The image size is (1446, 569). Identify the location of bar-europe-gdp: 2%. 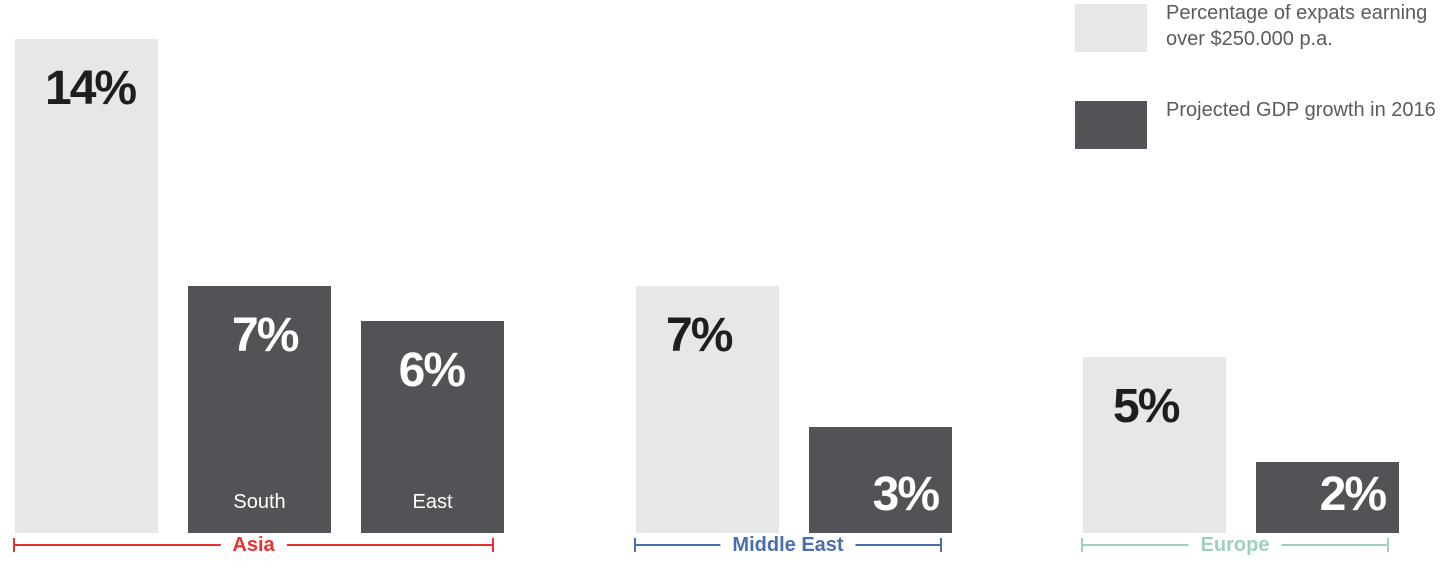
(1327, 497).